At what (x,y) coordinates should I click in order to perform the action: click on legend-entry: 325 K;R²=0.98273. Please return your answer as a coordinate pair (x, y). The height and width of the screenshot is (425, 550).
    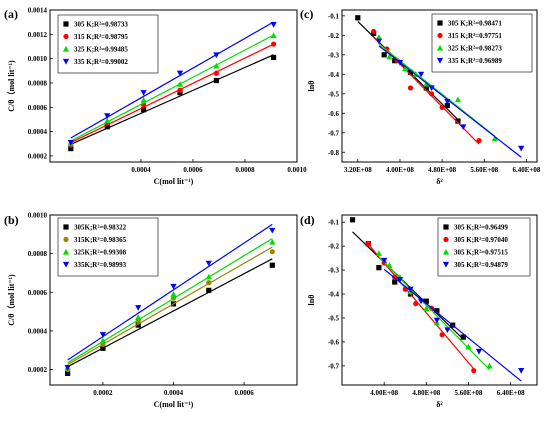
    Looking at the image, I should click on (475, 49).